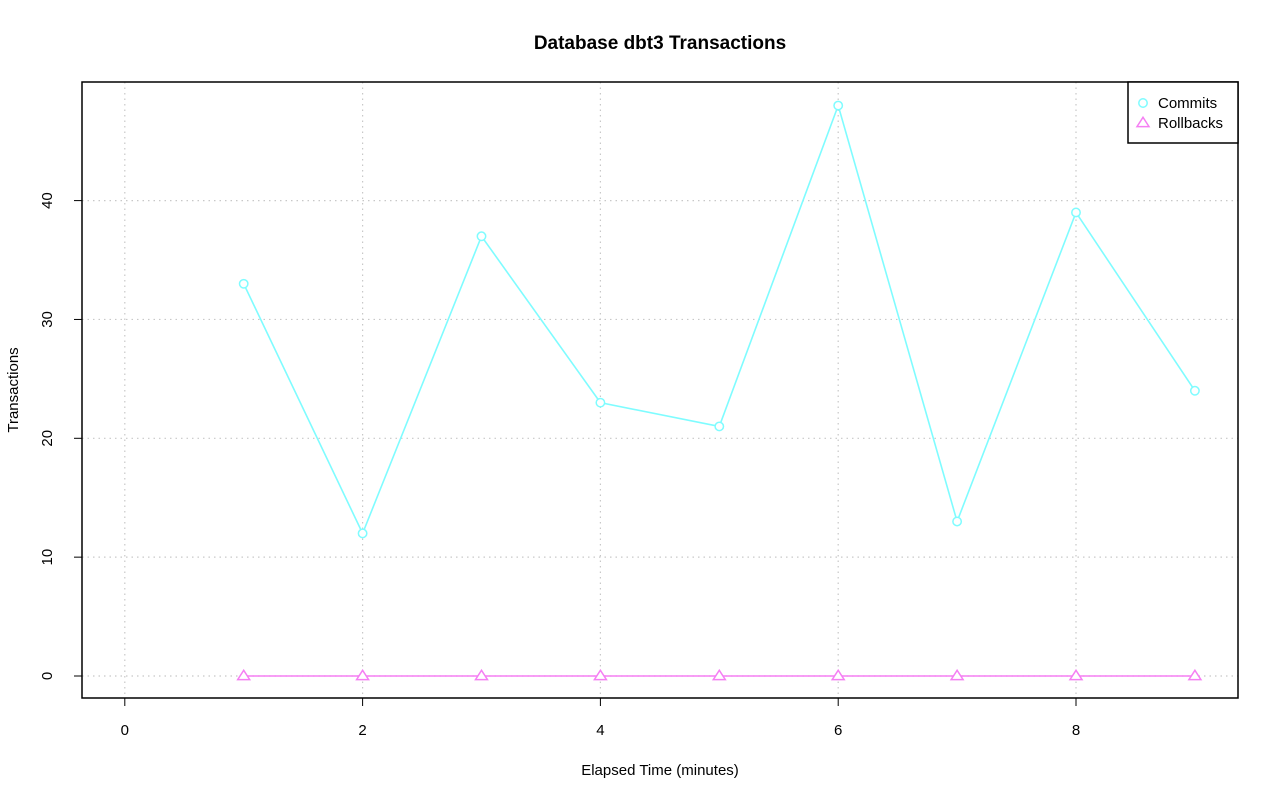 The height and width of the screenshot is (801, 1280). What do you see at coordinates (1076, 730) in the screenshot?
I see `x-tick-label: 8` at bounding box center [1076, 730].